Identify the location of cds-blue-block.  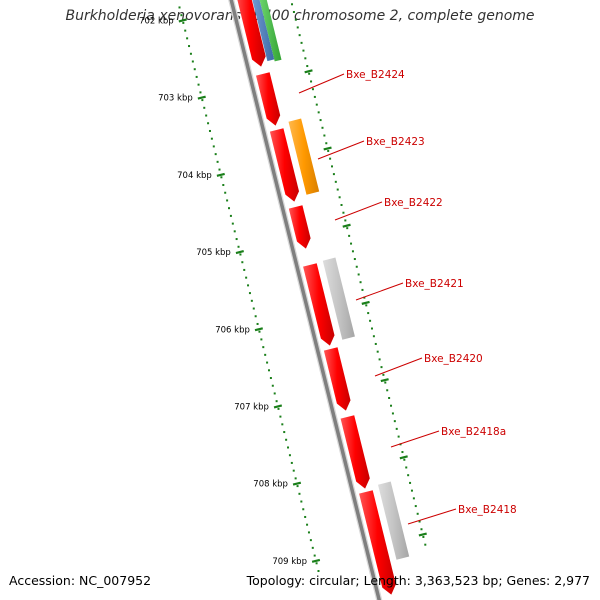
(263, 31).